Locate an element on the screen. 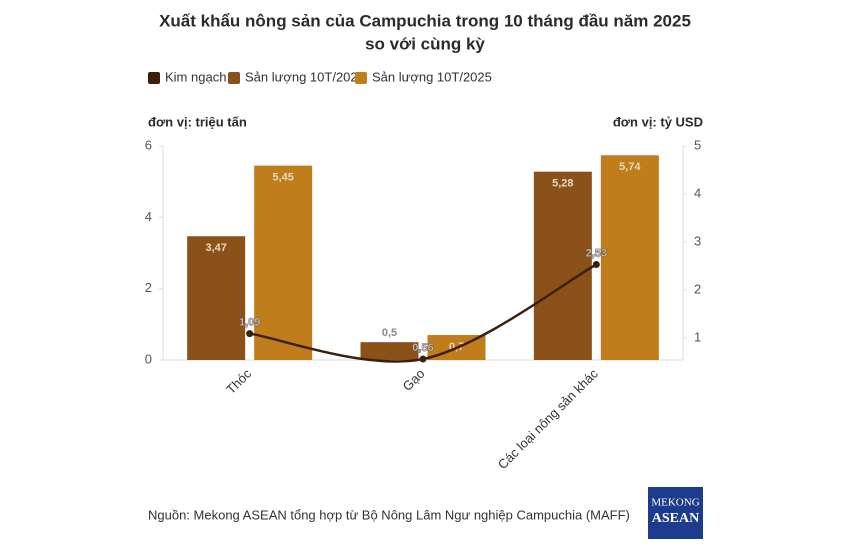 This screenshot has height=553, width=850. y2-tick-label: 1 is located at coordinates (697, 336).